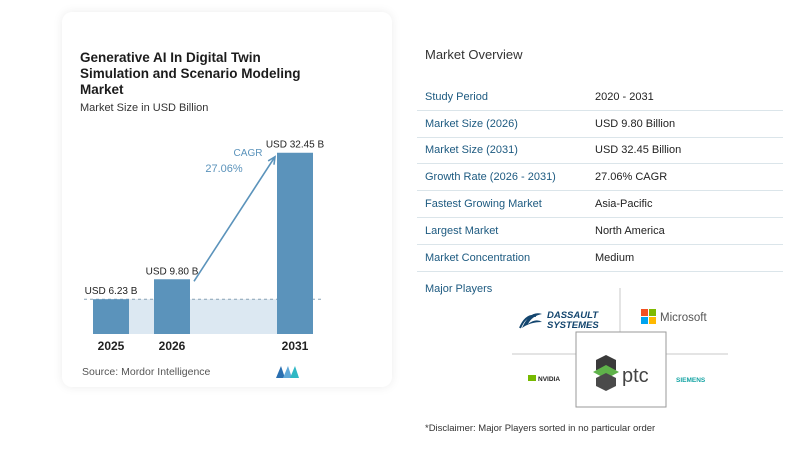 Image resolution: width=800 pixels, height=459 pixels. Describe the element at coordinates (471, 123) in the screenshot. I see `overview-key: Market Size (2026)` at that location.